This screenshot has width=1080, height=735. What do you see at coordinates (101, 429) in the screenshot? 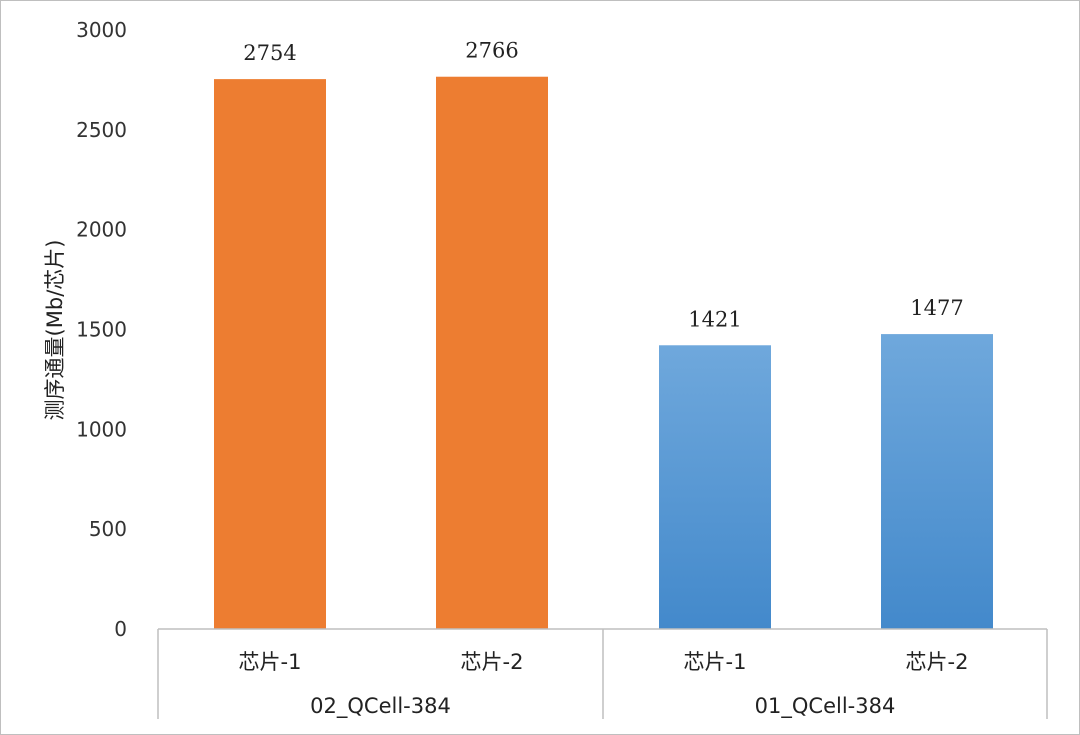
I see `y-tick-label: 1000` at bounding box center [101, 429].